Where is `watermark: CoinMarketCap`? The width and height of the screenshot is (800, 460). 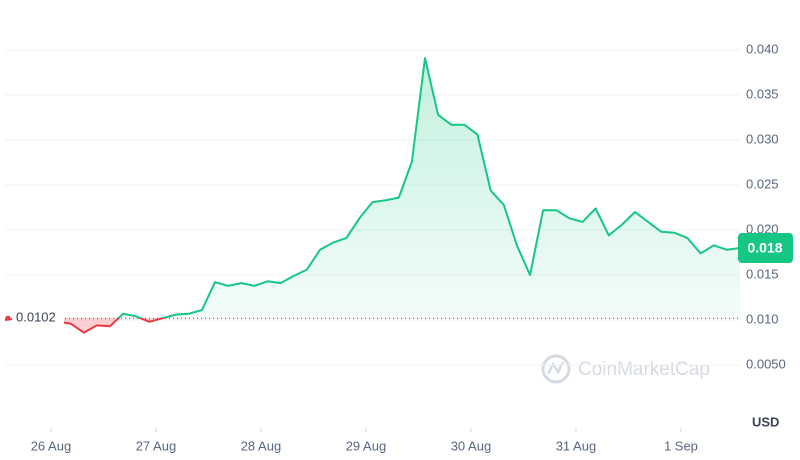 watermark: CoinMarketCap is located at coordinates (625, 369).